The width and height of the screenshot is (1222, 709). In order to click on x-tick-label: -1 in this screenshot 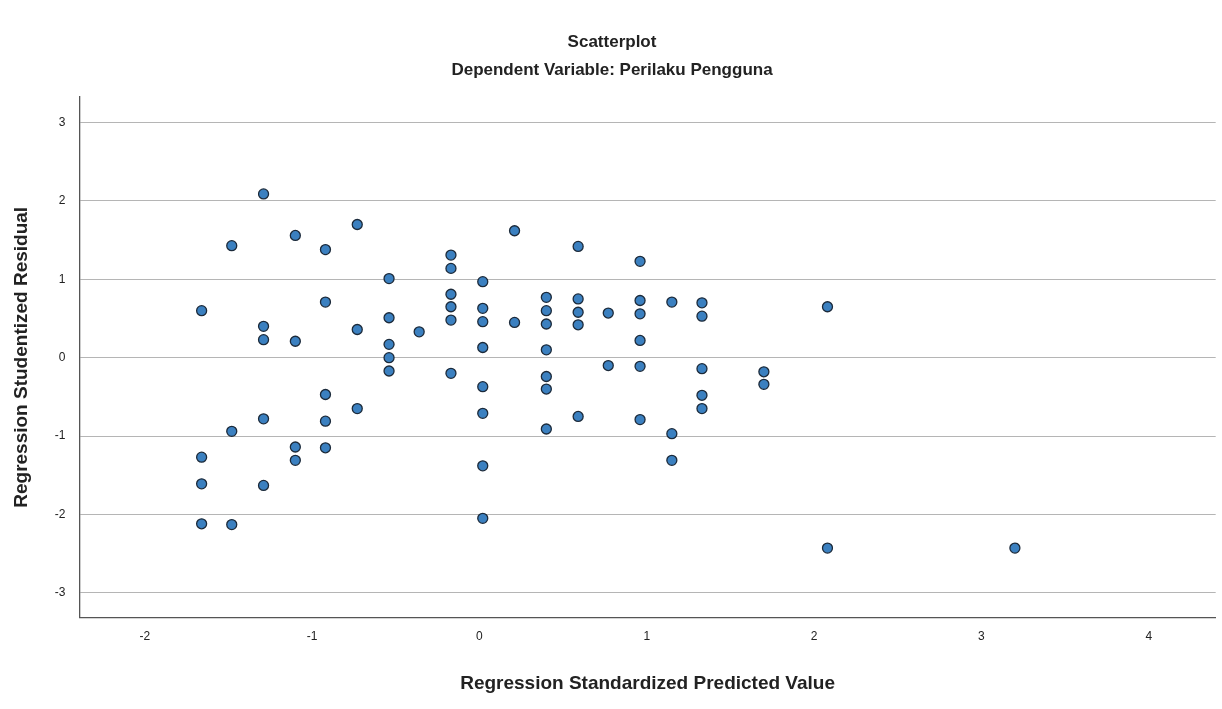, I will do `click(312, 636)`.